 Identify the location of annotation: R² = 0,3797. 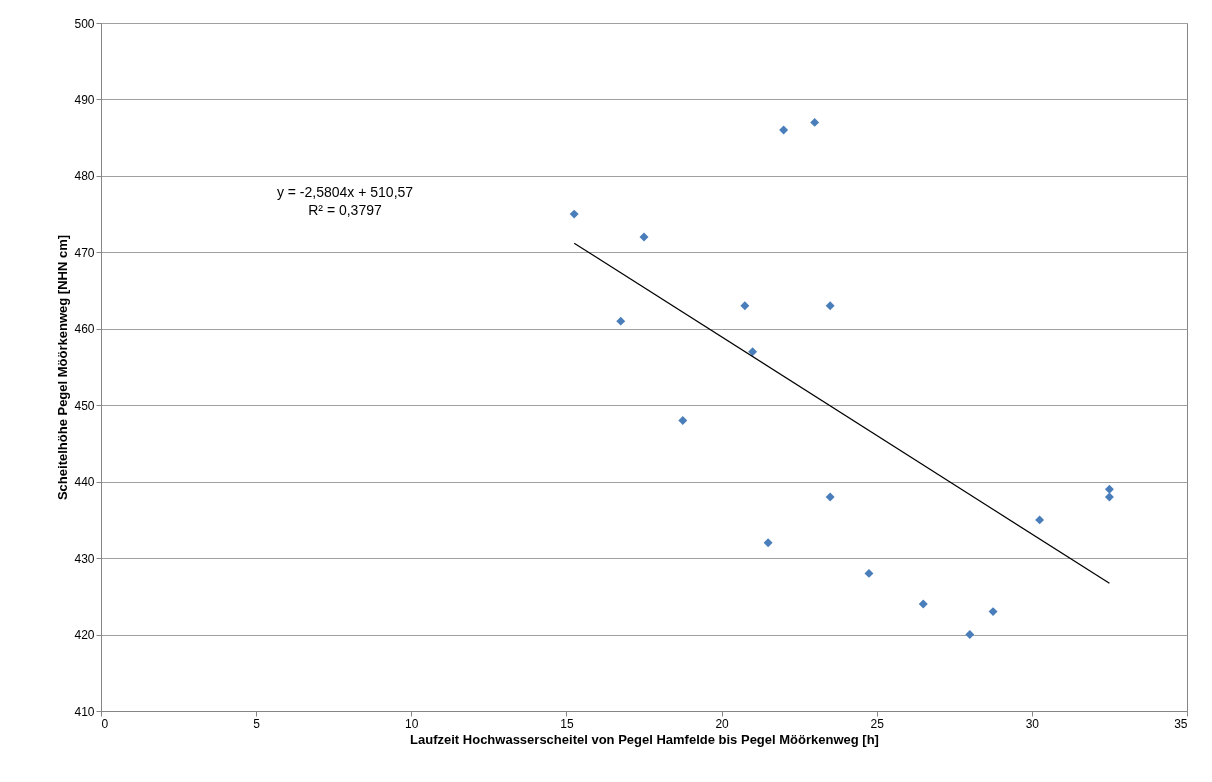
(345, 210).